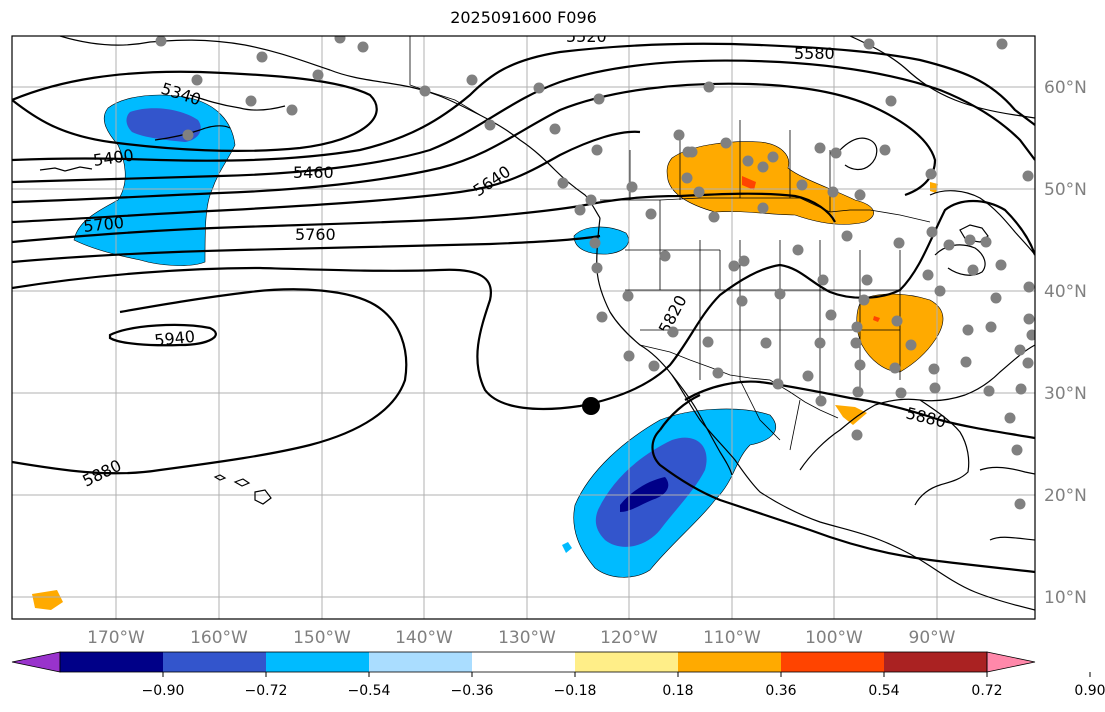  I want to click on shading-orange-gulf, so click(851, 415).